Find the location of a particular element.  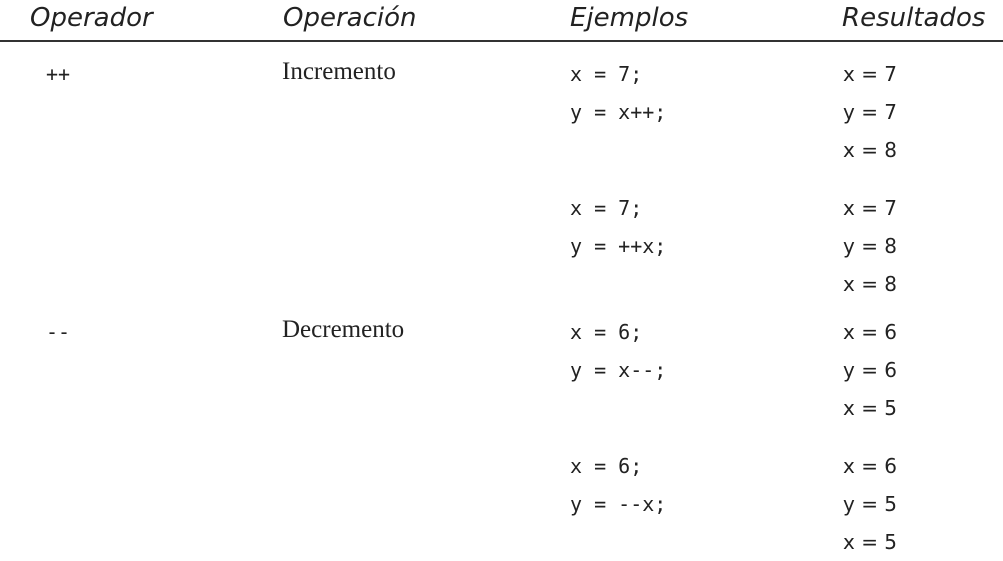

result-line: y = 5 is located at coordinates (870, 504).